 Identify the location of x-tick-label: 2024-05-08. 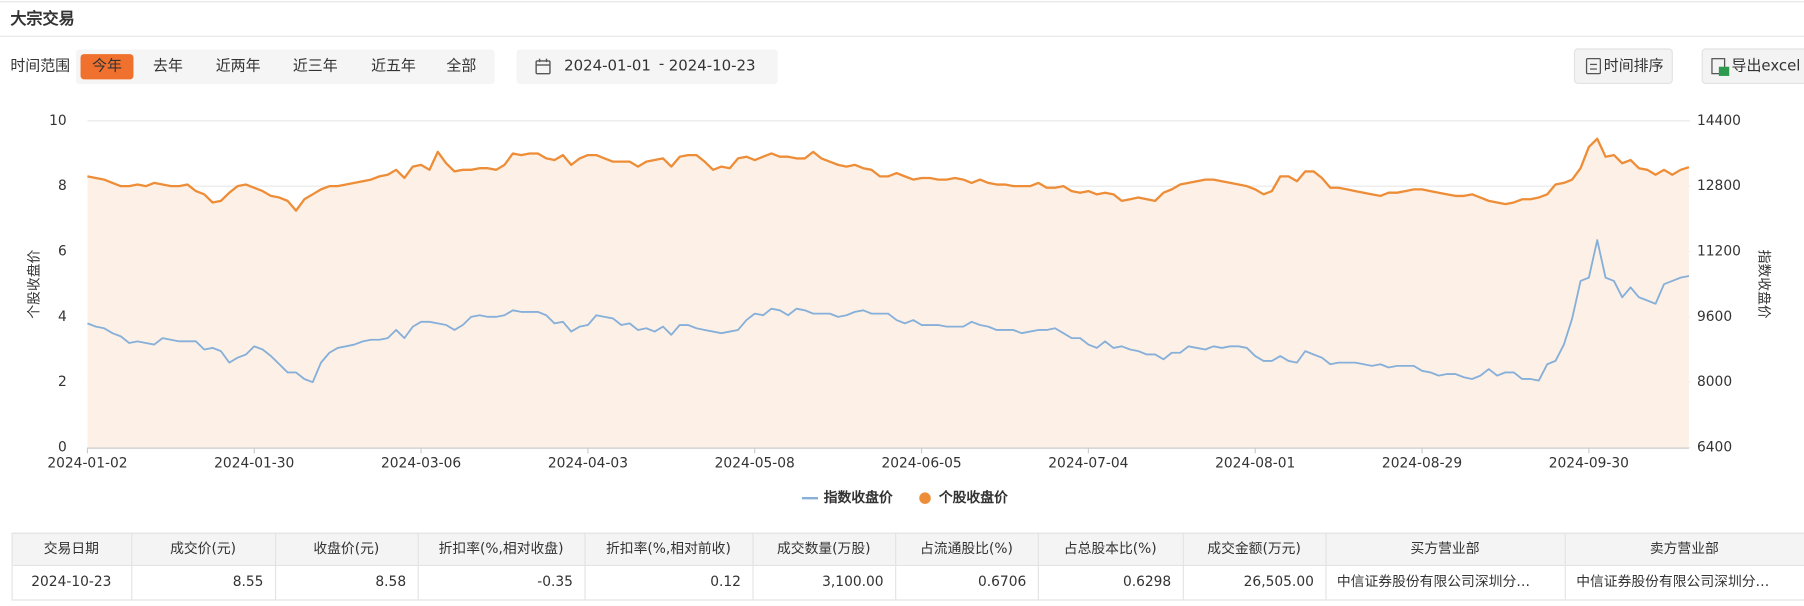
(755, 464).